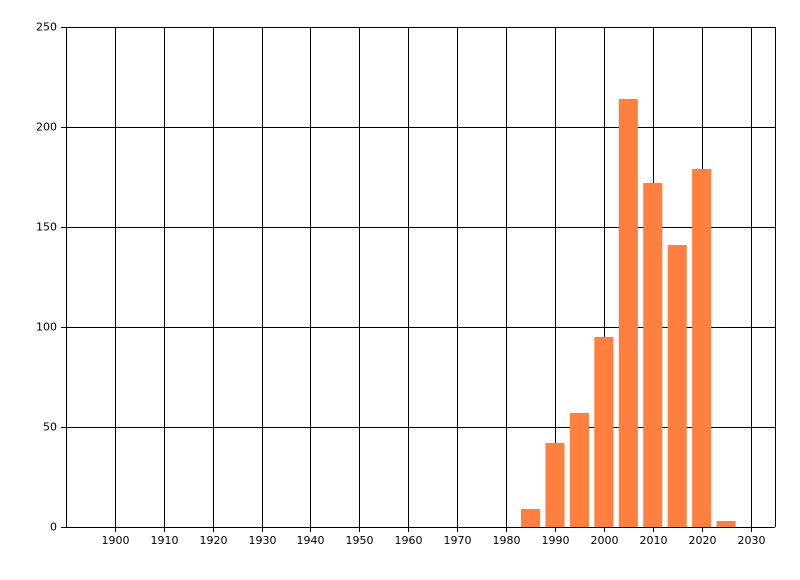  Describe the element at coordinates (654, 540) in the screenshot. I see `x-tick-label: 2010` at that location.